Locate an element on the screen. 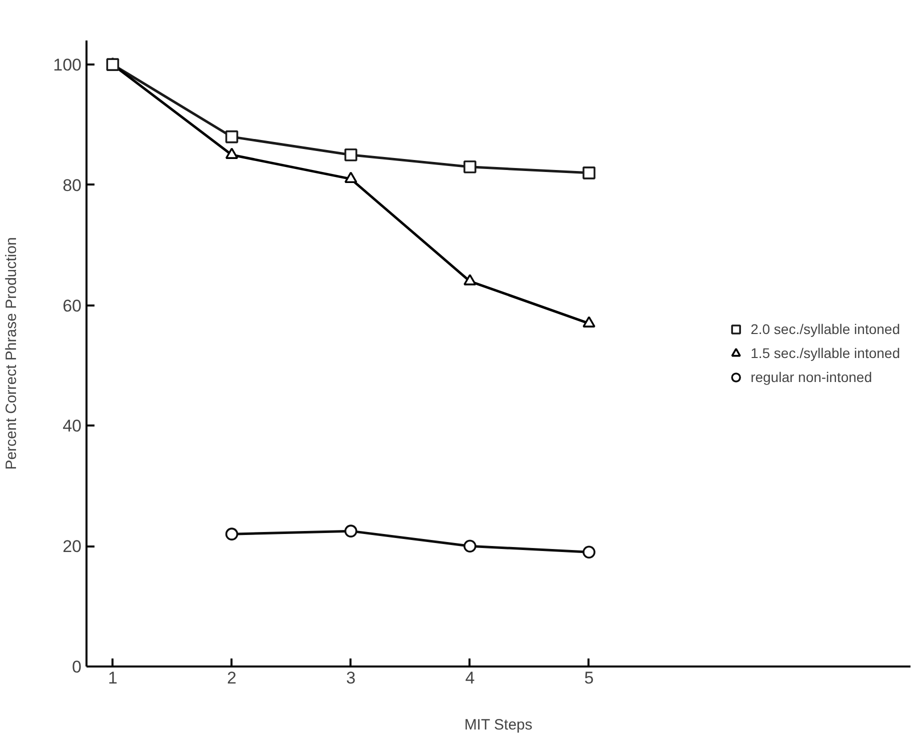 The height and width of the screenshot is (736, 915). y-tick-label: 40 is located at coordinates (72, 426).